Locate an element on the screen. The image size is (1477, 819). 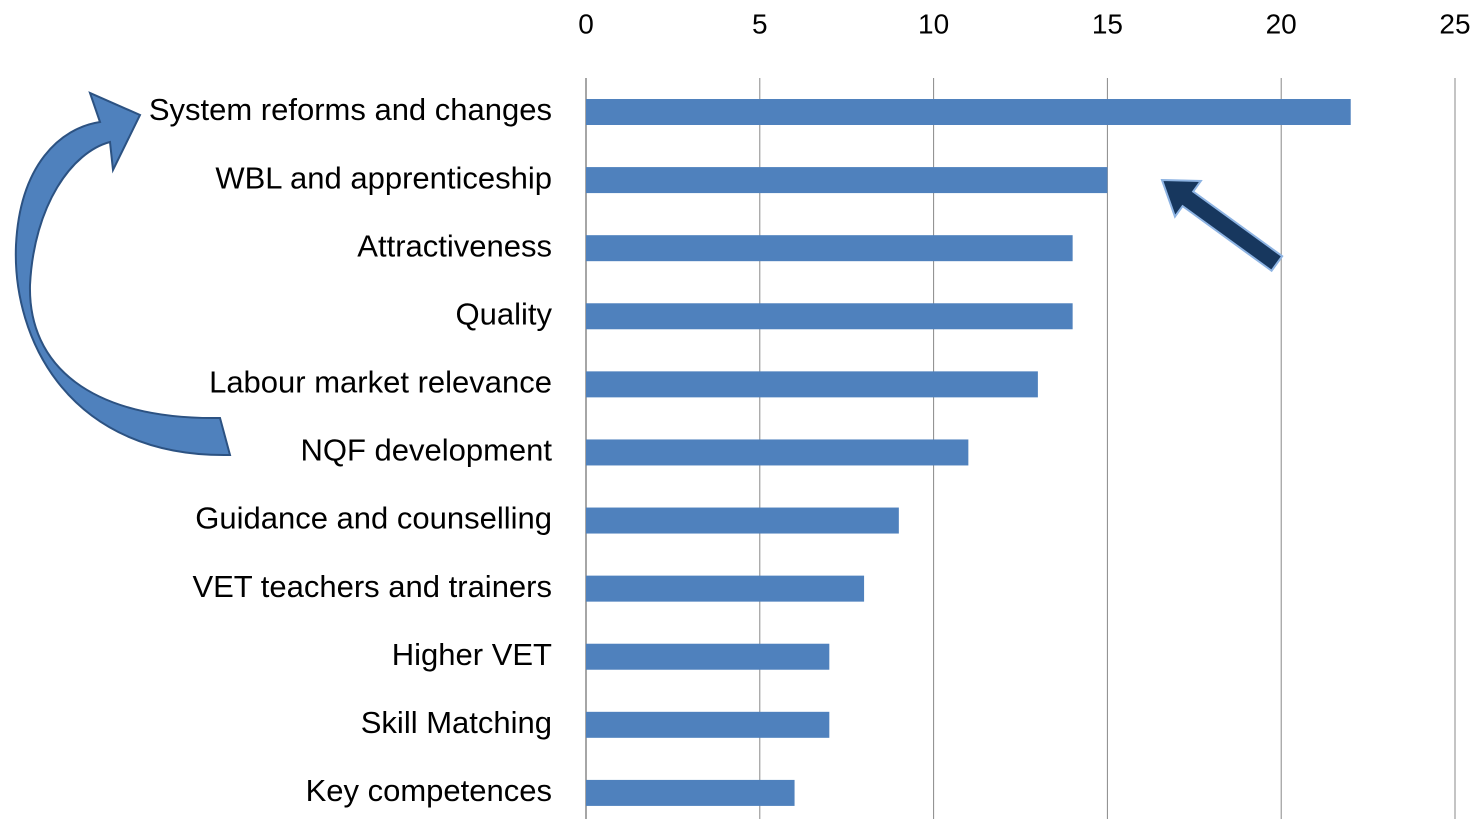
y-tick-label: Labour market relevance is located at coordinates (380, 382).